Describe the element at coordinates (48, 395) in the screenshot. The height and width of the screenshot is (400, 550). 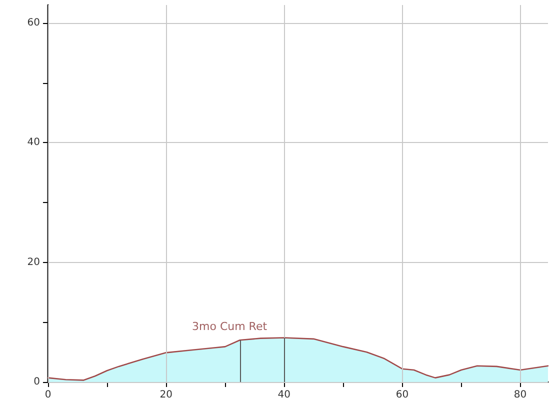
I see `x-tick-label: 0` at that location.